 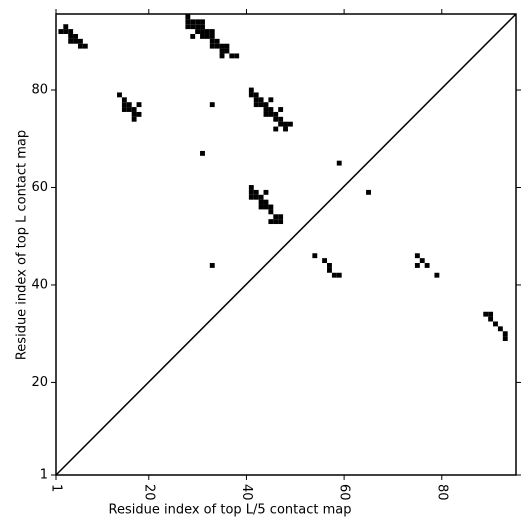 I want to click on y-axis-label: Residue index of top L contact map, so click(x=22, y=245).